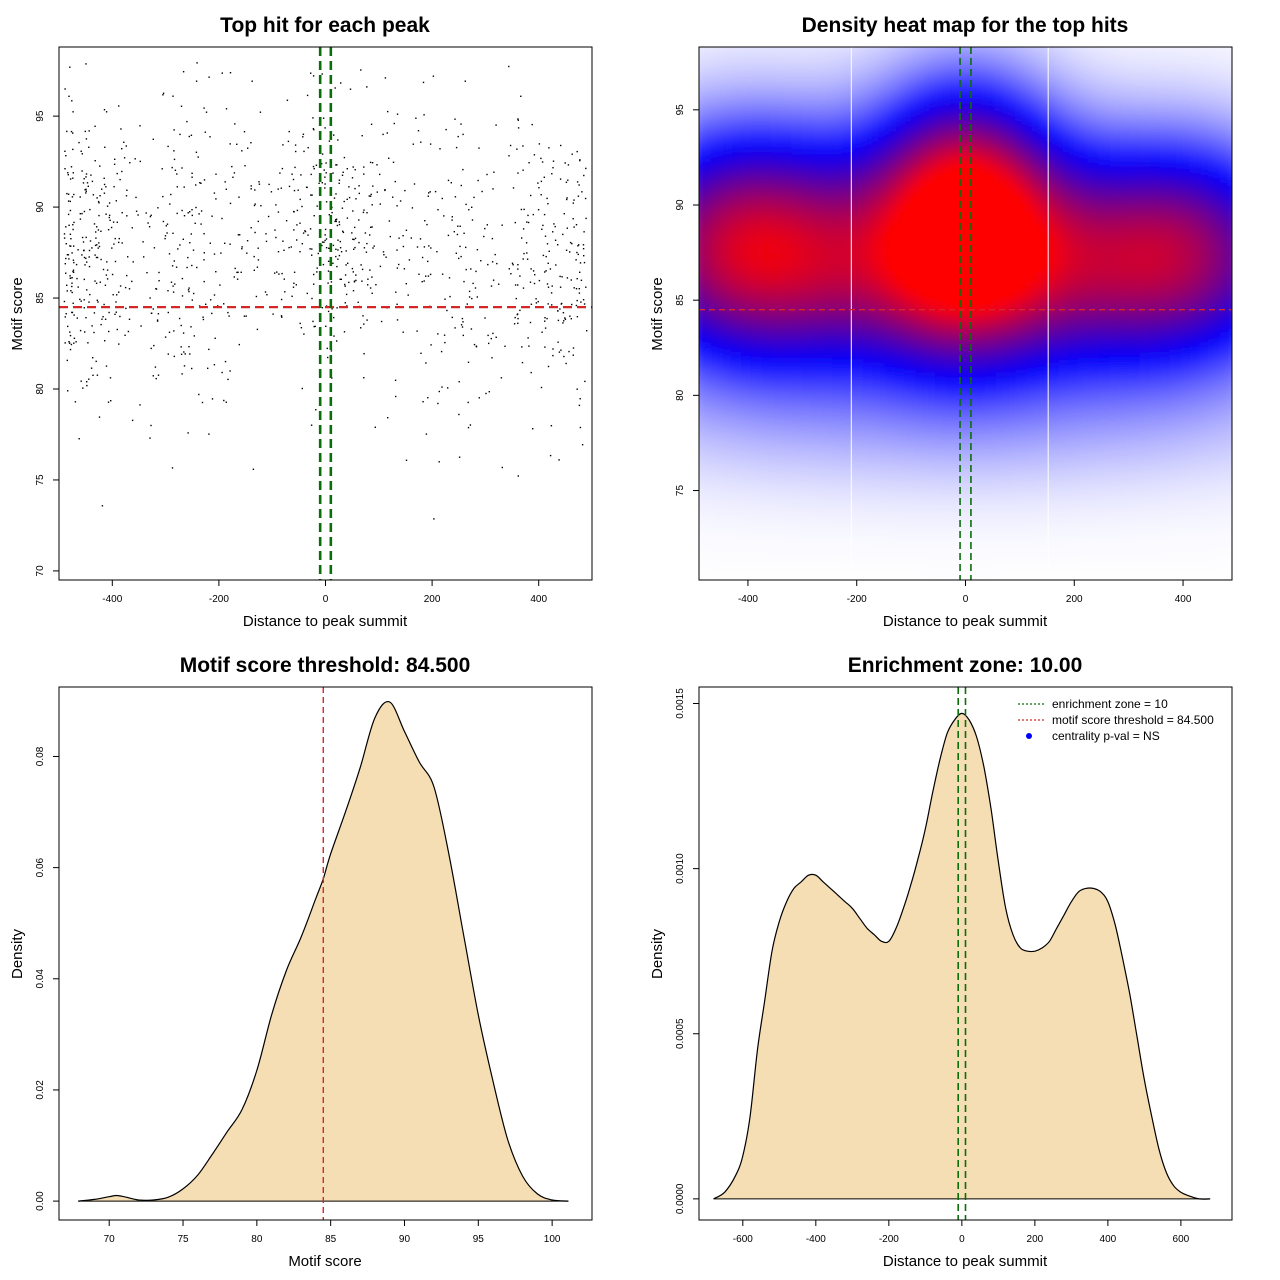  I want to click on heatmap-y-axis-label: Motif score, so click(657, 313).